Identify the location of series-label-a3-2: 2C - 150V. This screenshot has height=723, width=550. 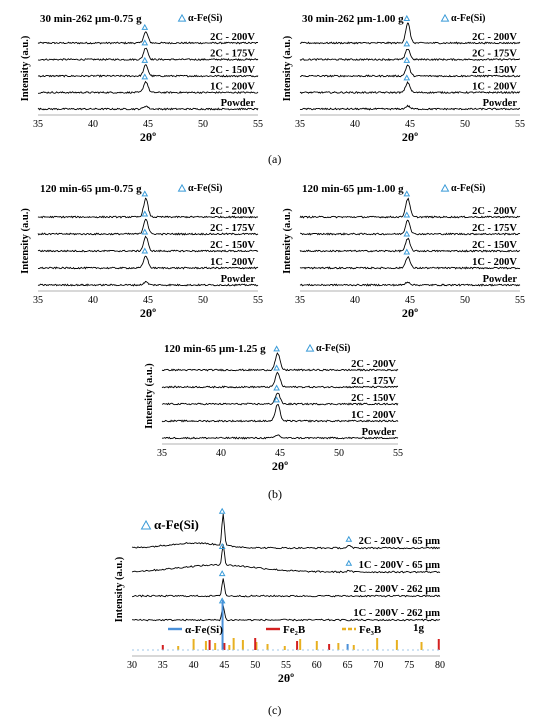
(232, 245).